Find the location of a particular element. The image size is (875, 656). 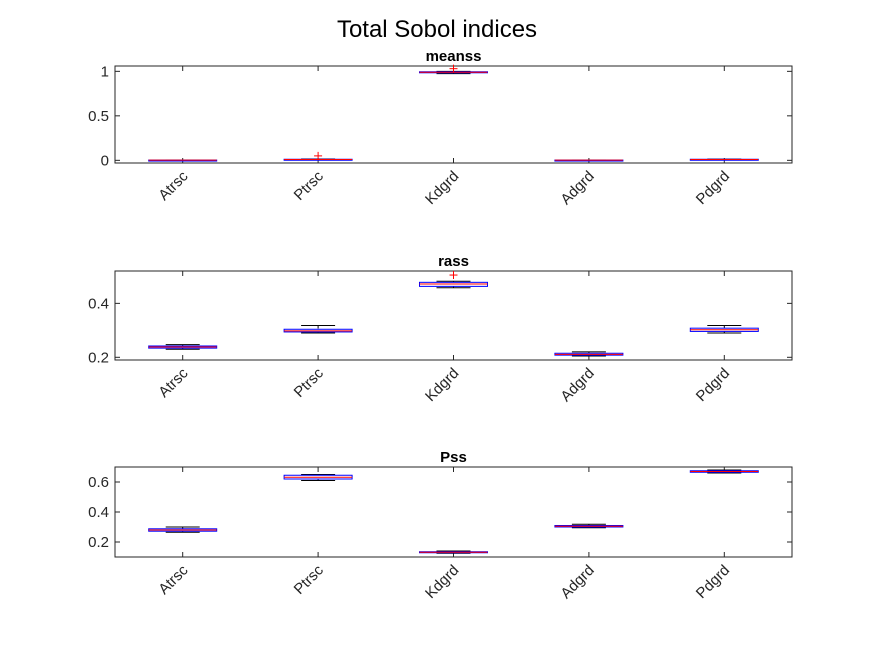

y-tick-label: 0.6 is located at coordinates (98, 482).